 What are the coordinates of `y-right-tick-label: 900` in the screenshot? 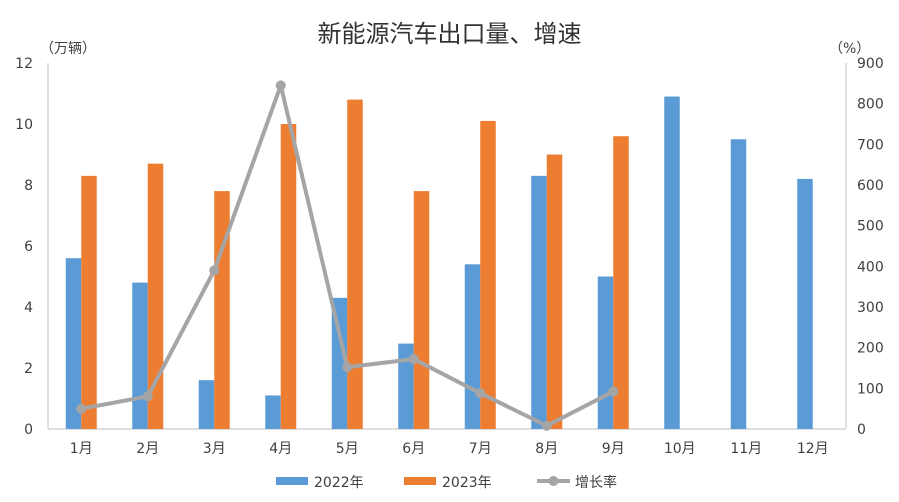 It's located at (870, 64).